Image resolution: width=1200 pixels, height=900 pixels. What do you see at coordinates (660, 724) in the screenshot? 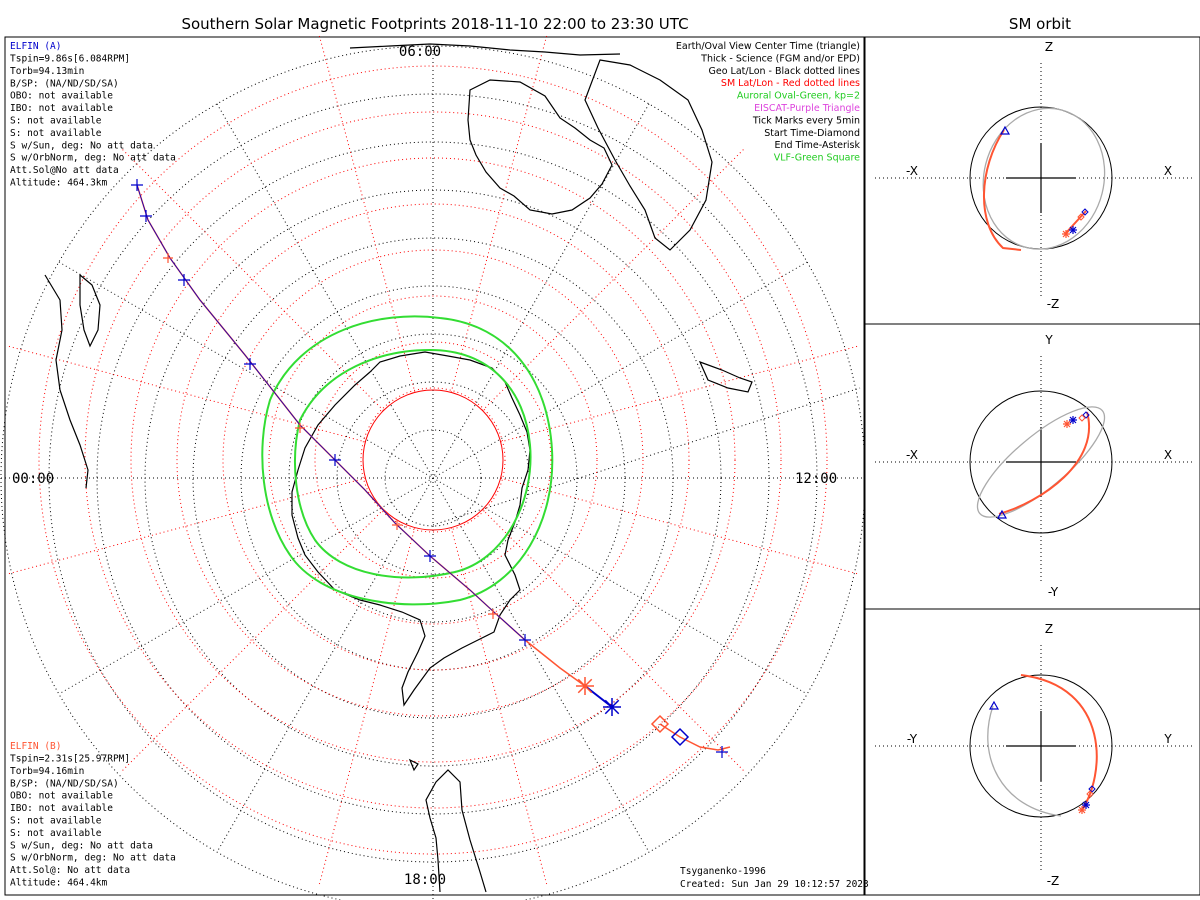
I see `elfin-b-start-diamond` at bounding box center [660, 724].